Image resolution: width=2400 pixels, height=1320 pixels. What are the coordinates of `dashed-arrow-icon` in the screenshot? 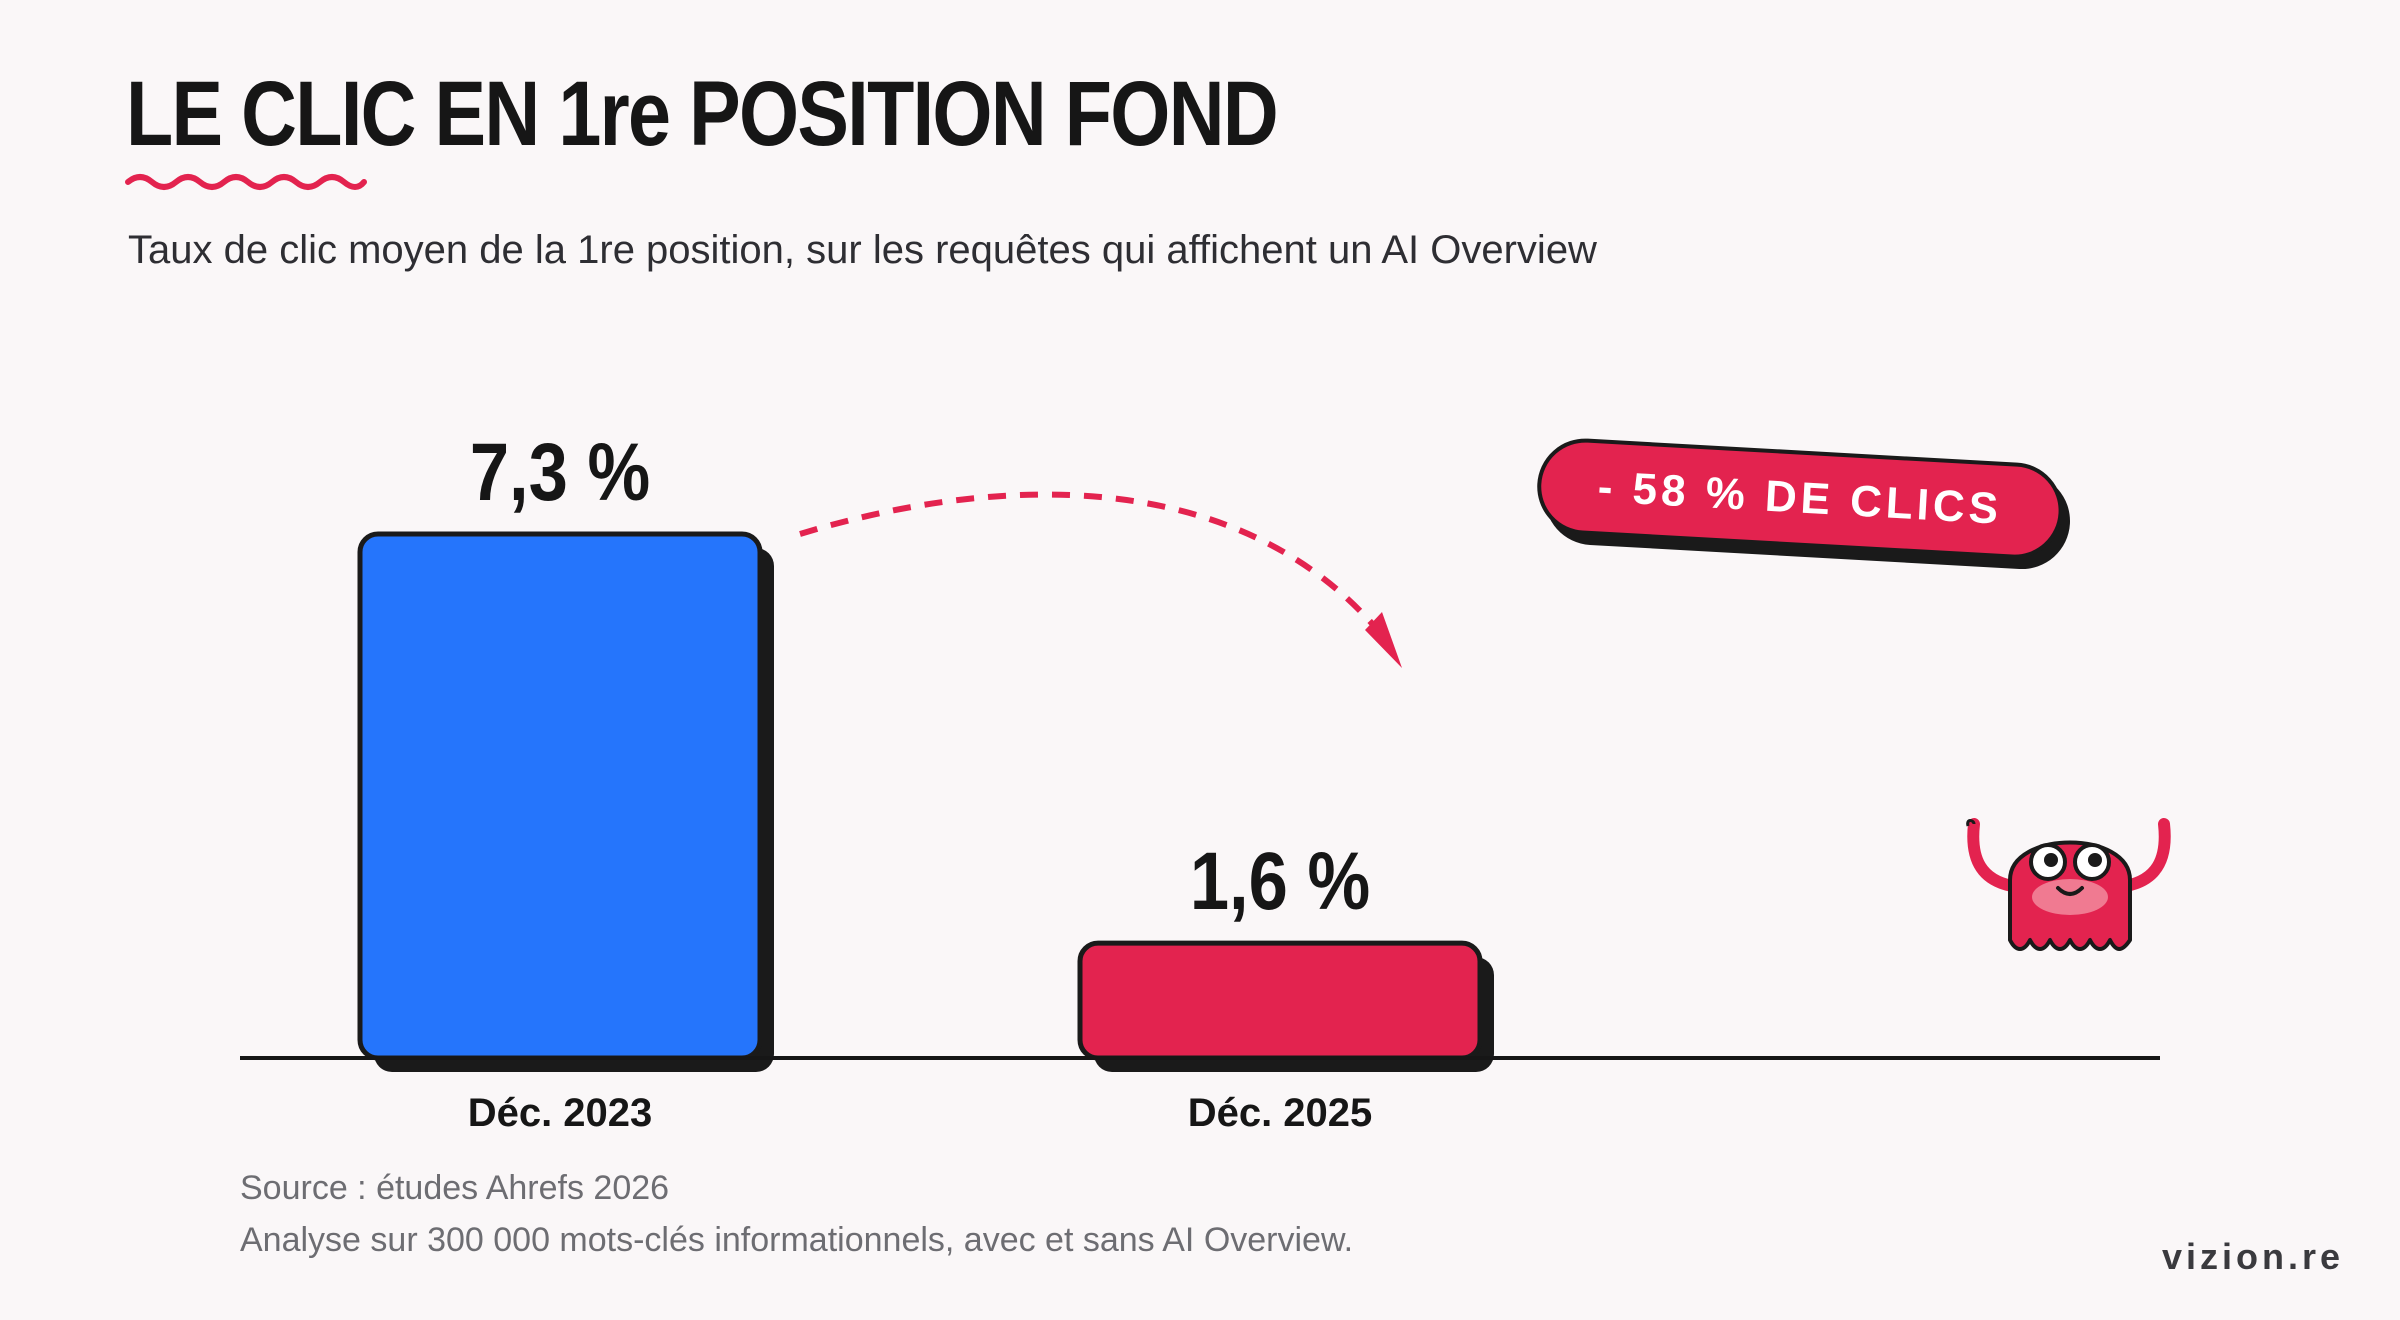 It's located at (1094, 566).